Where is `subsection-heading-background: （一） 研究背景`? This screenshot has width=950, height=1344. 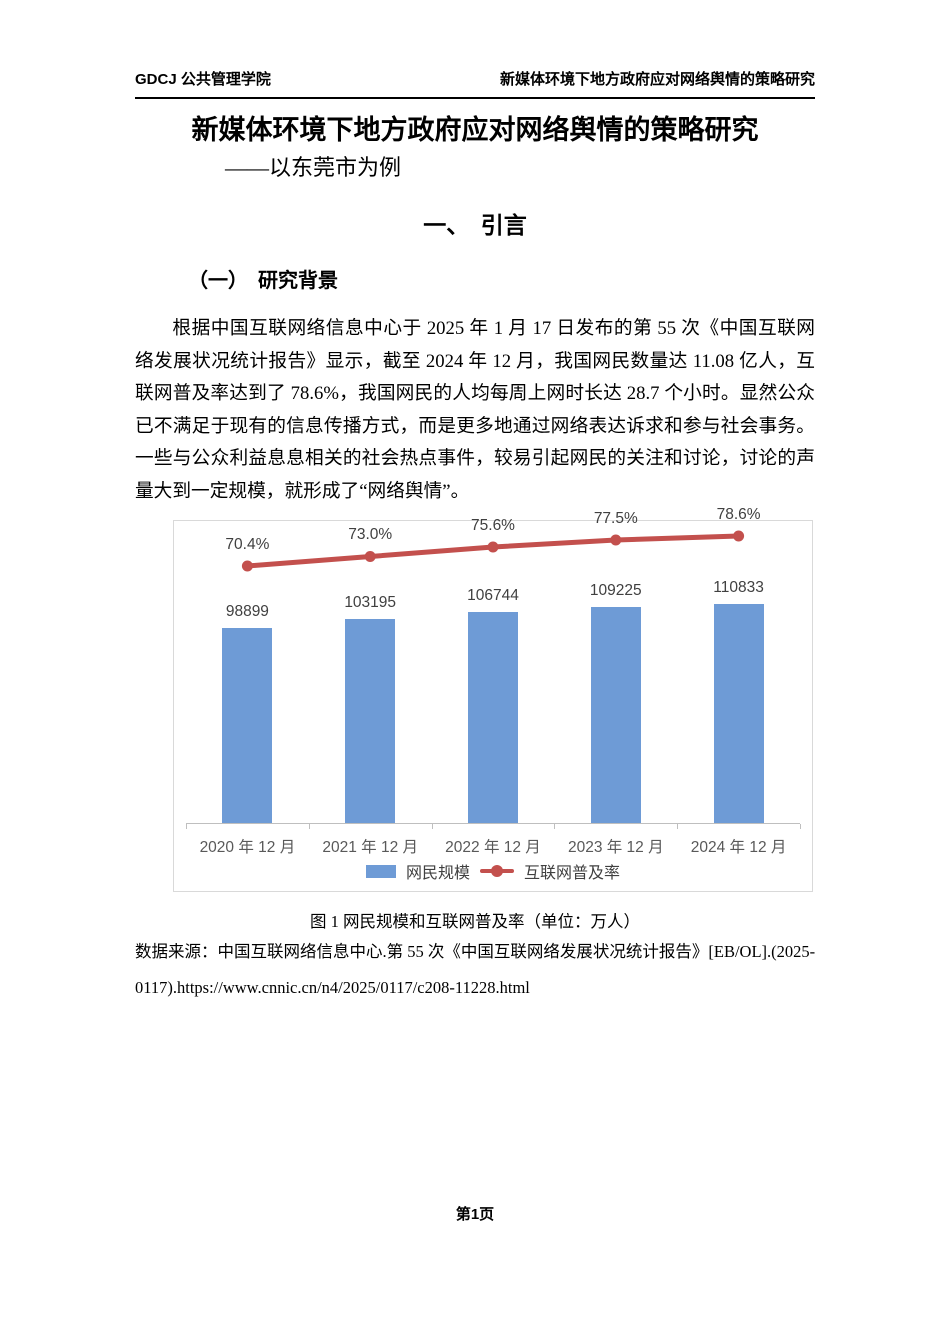
subsection-heading-background: （一） 研究背景 is located at coordinates (263, 281).